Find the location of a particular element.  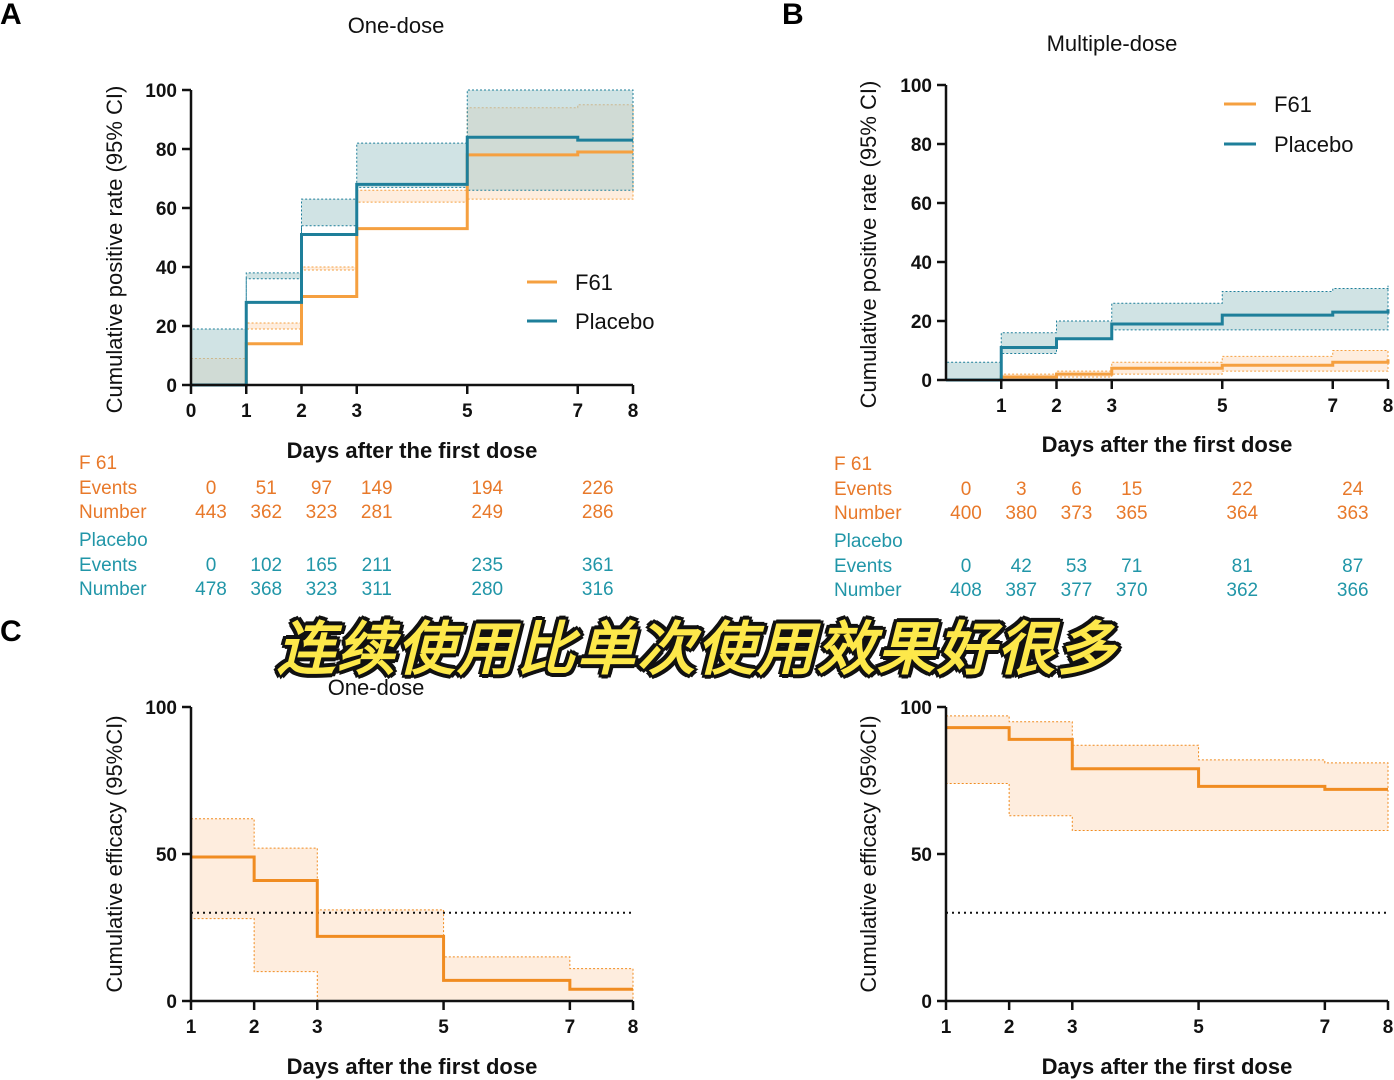

risk-value: 280 is located at coordinates (487, 589).